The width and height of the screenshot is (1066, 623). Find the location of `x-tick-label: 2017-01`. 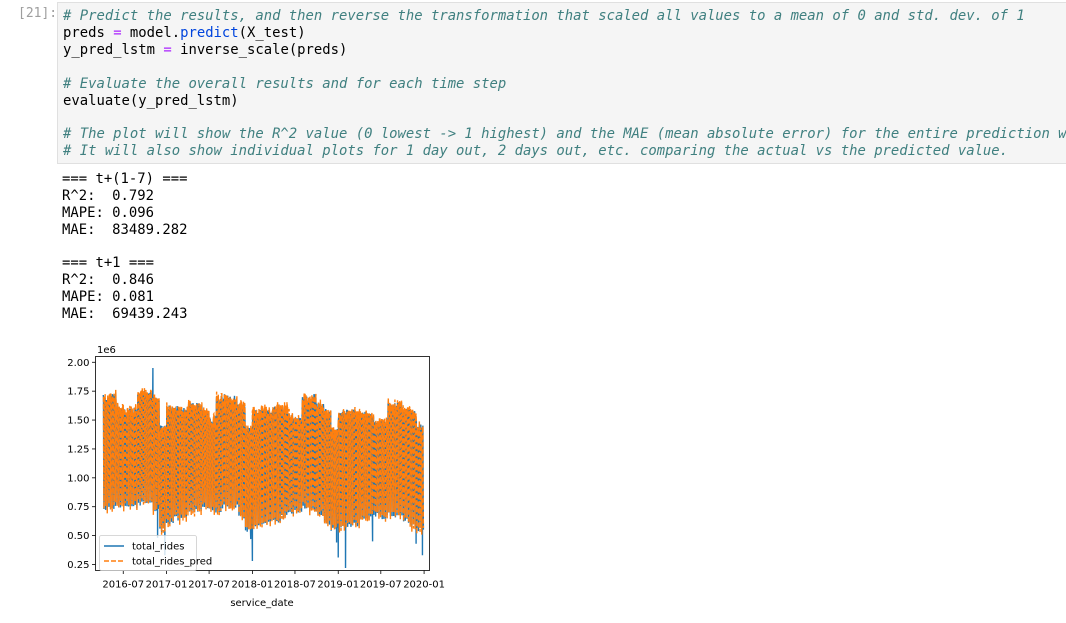

x-tick-label: 2017-01 is located at coordinates (167, 585).